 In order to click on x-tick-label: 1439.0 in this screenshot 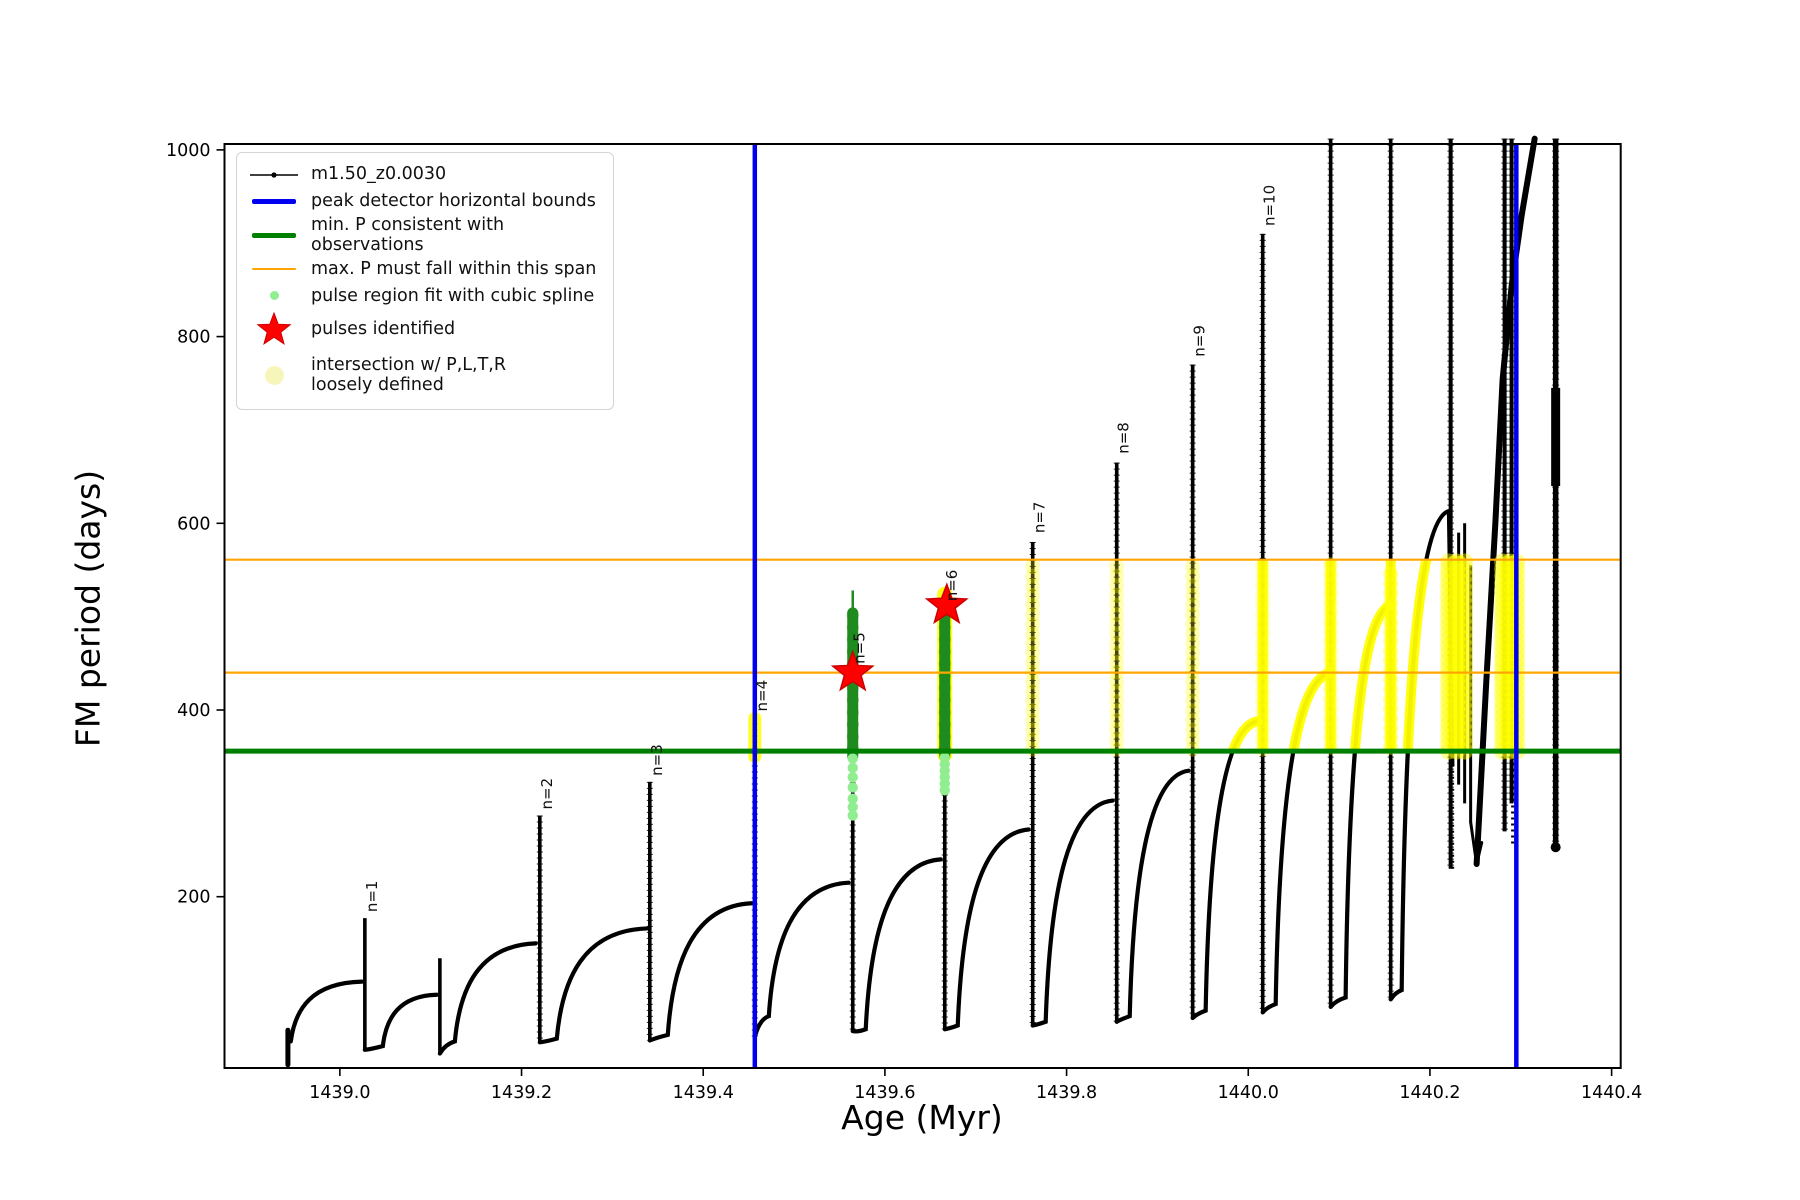, I will do `click(339, 1093)`.